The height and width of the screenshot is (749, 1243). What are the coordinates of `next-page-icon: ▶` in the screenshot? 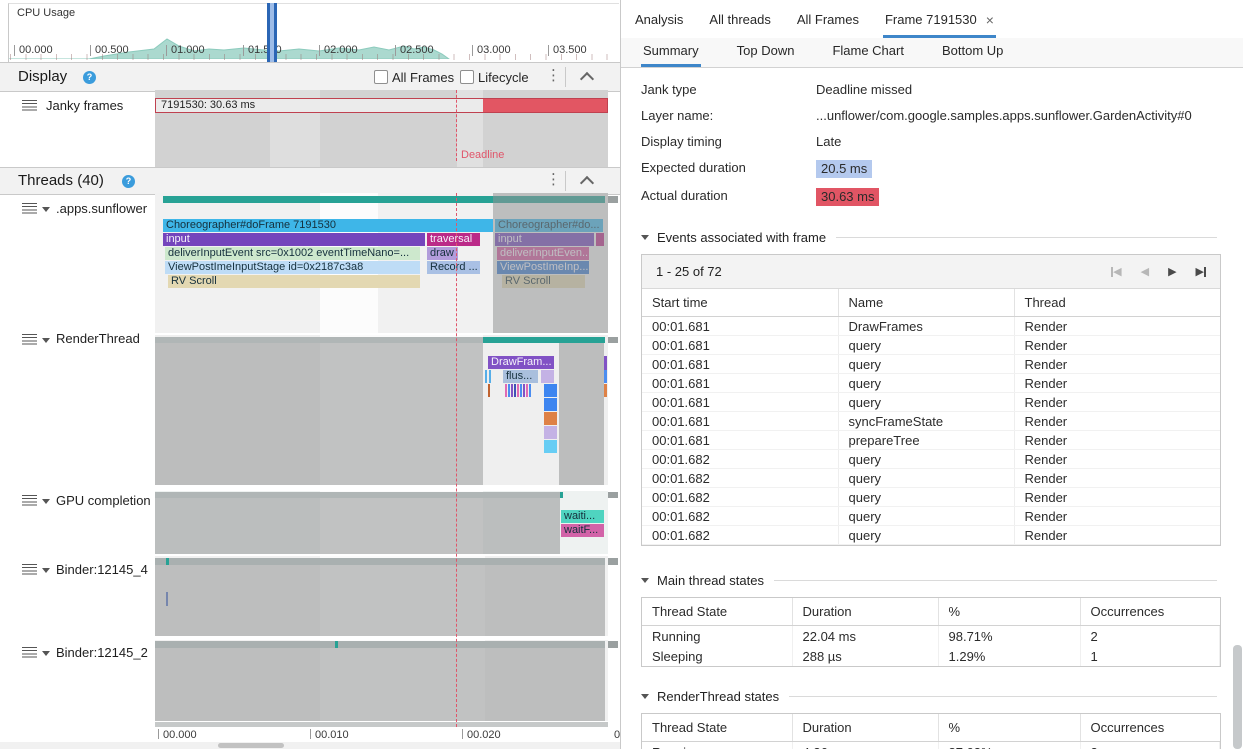 It's located at (1172, 272).